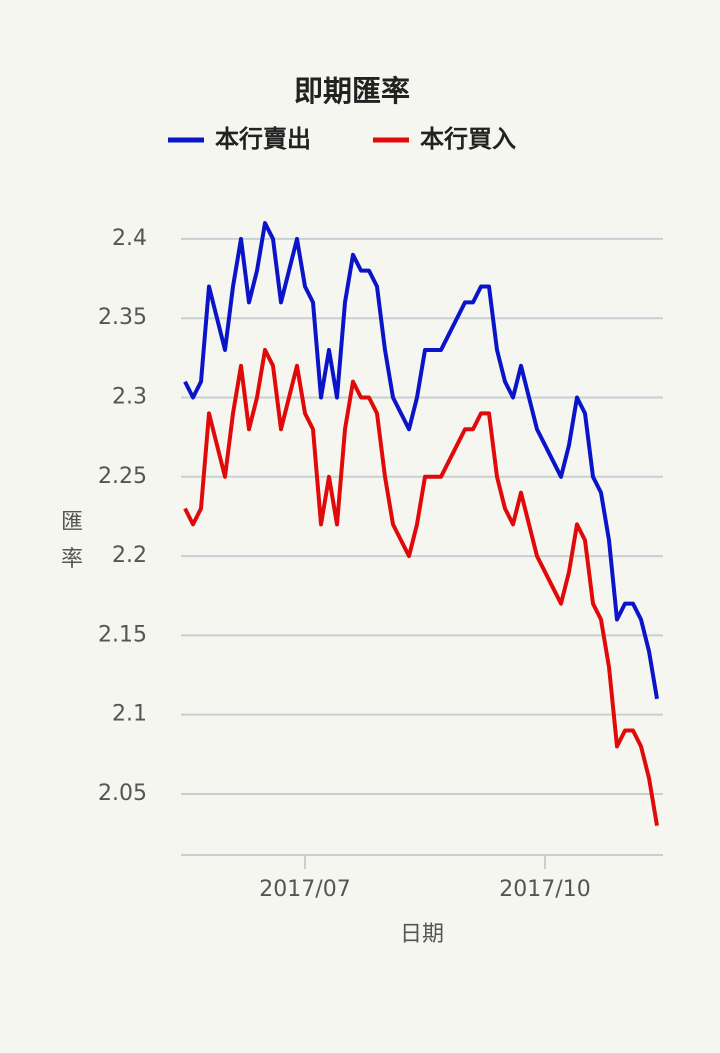  I want to click on y-axis-label: 匯, so click(72, 522).